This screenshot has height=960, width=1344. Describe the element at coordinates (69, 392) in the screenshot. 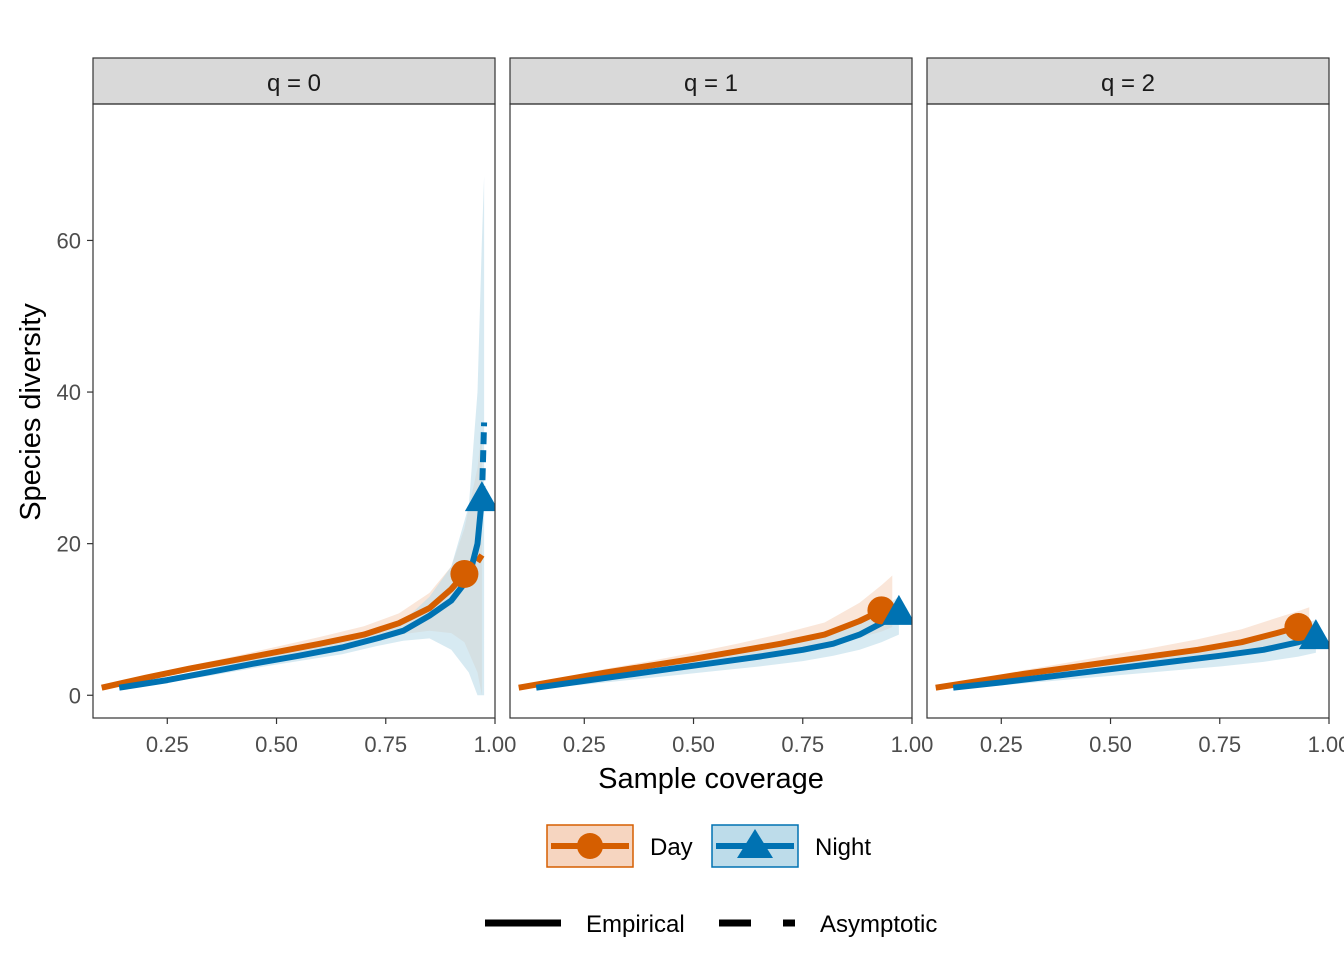

I see `y-tick-label: 40` at that location.